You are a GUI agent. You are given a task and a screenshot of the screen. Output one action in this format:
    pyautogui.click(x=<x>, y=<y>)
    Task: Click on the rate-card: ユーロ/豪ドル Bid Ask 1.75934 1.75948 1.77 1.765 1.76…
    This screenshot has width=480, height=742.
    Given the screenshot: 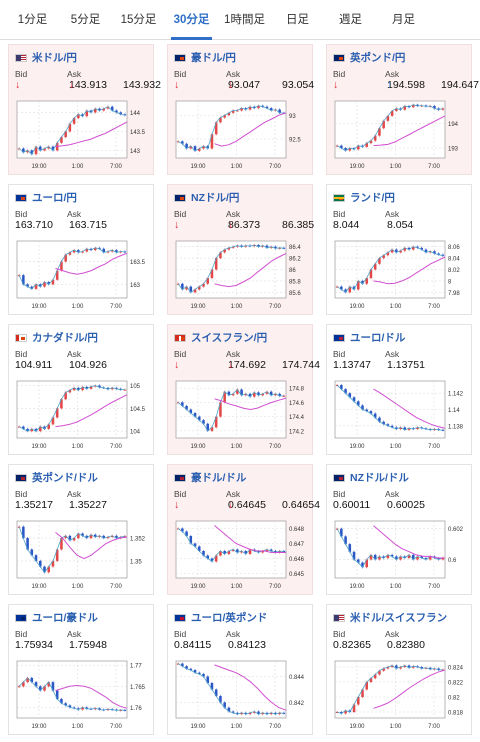 What is the action you would take?
    pyautogui.click(x=81, y=669)
    